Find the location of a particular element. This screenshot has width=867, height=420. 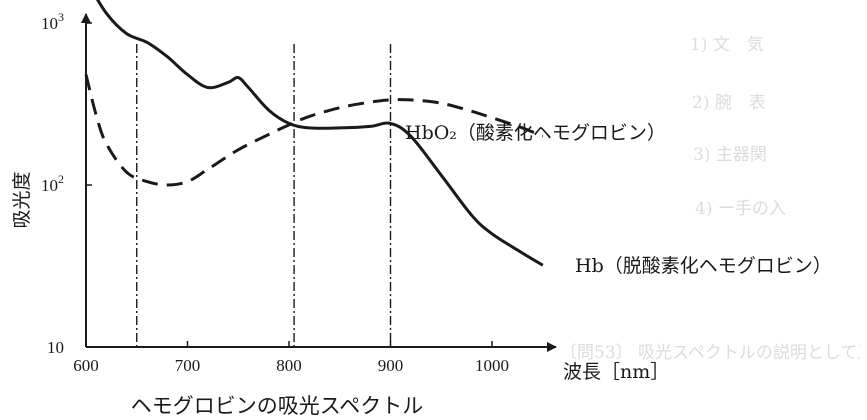

chart-caption: ヘモグロビンの吸光スペクトル is located at coordinates (277, 406).